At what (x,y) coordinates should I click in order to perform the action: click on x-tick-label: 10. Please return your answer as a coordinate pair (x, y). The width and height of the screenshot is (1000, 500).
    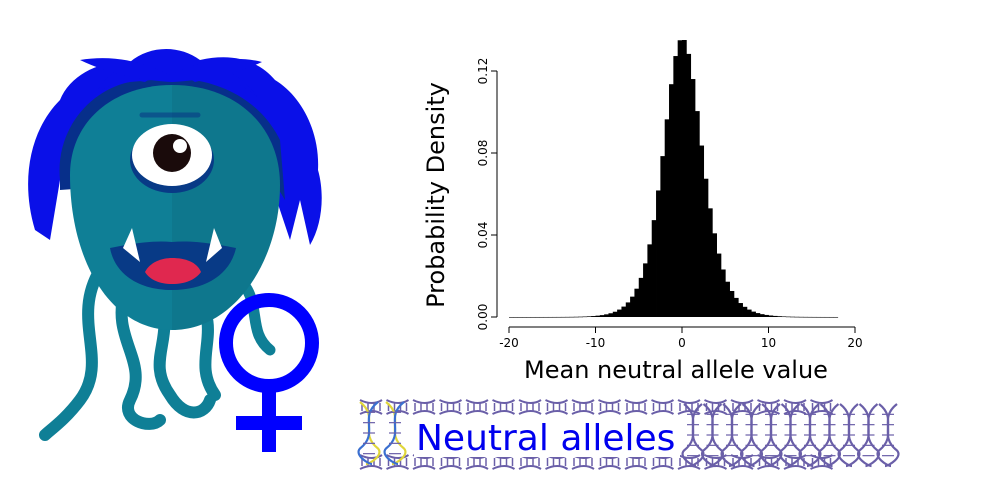
    Looking at the image, I should click on (768, 343).